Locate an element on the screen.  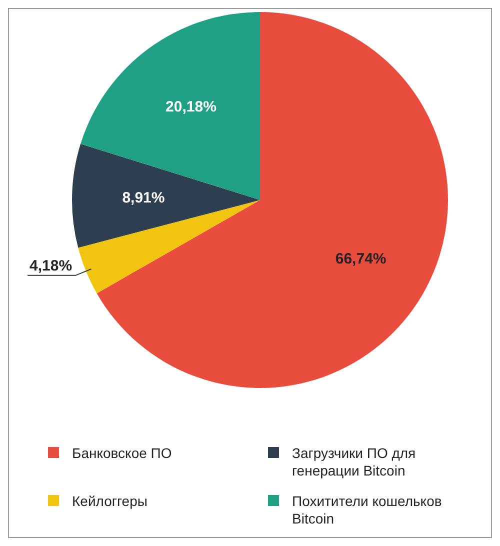
data-label: 20,18% is located at coordinates (191, 107).